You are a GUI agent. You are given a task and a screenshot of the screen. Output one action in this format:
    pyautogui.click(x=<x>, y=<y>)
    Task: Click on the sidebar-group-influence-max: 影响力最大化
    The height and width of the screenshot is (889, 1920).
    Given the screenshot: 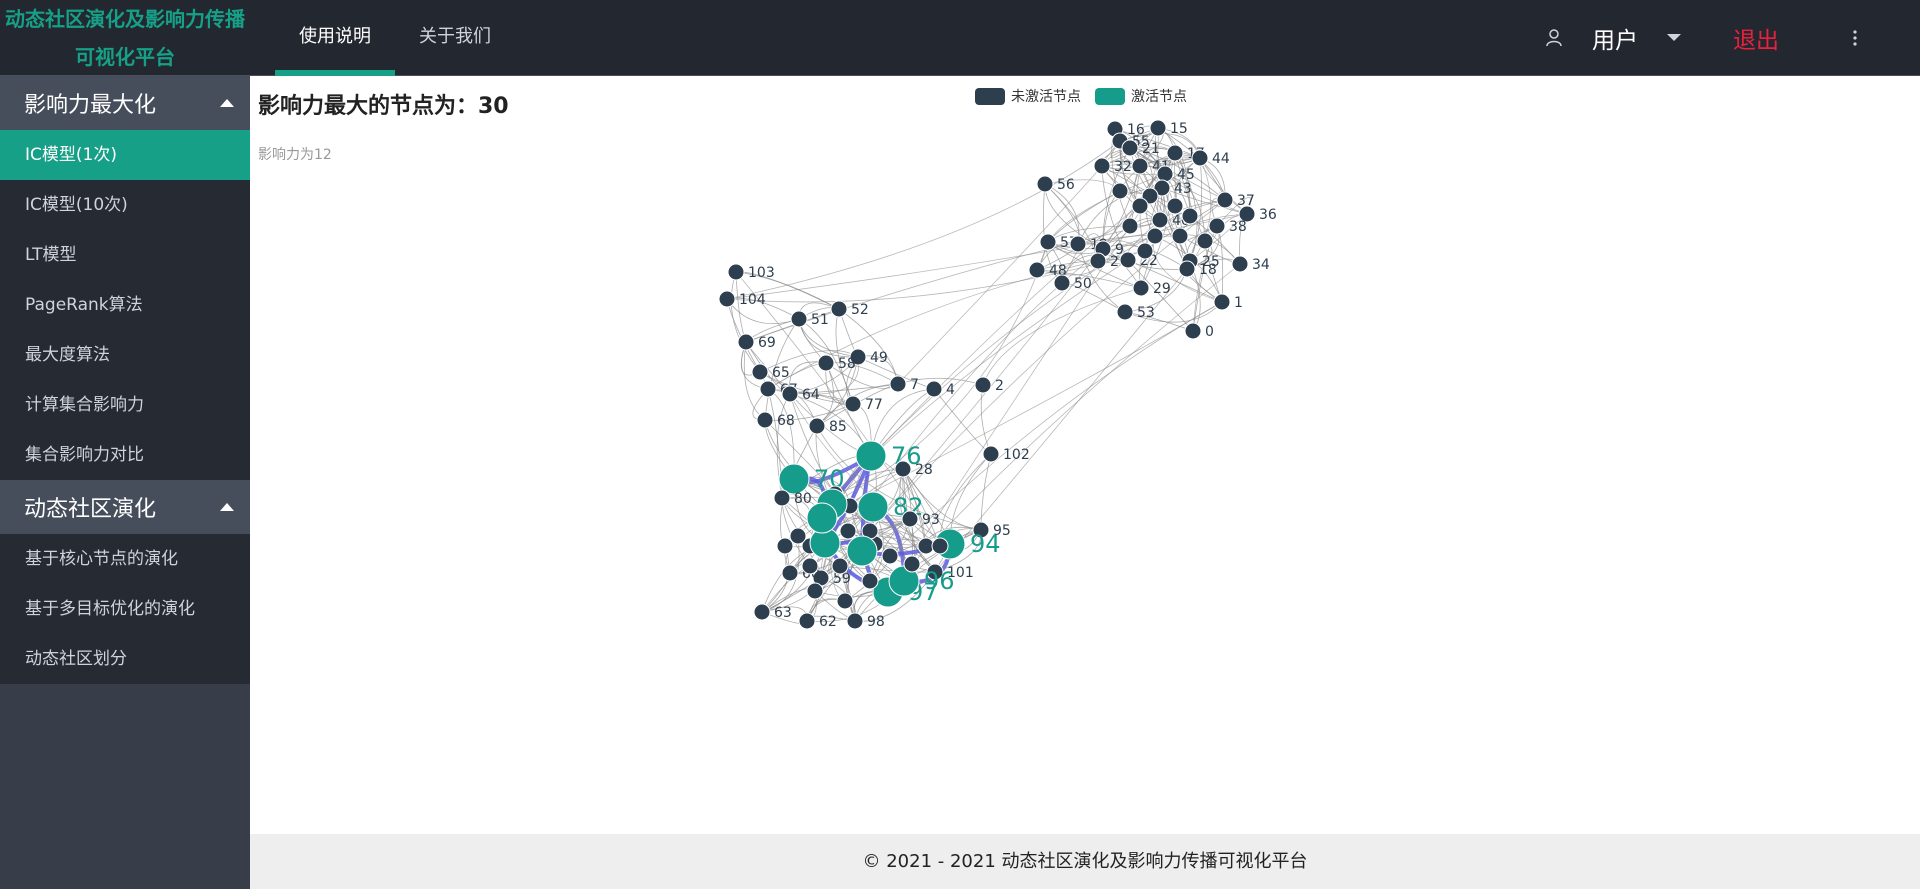 What is the action you would take?
    pyautogui.click(x=125, y=103)
    